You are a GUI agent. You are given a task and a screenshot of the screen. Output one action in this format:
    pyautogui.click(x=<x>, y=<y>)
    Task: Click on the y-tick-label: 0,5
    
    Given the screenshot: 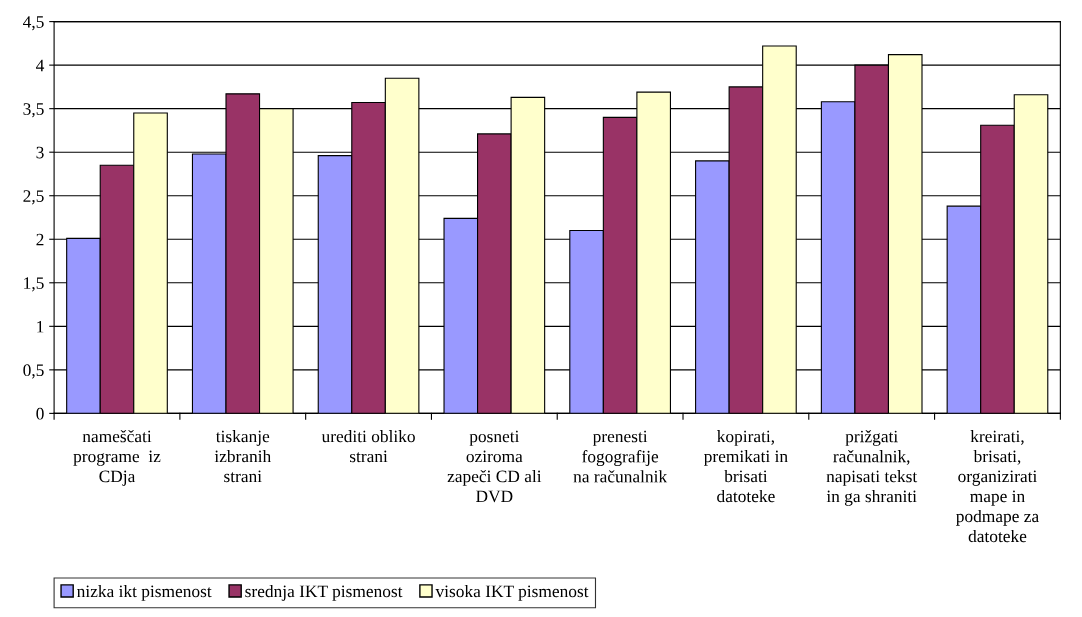 What is the action you would take?
    pyautogui.click(x=33, y=371)
    